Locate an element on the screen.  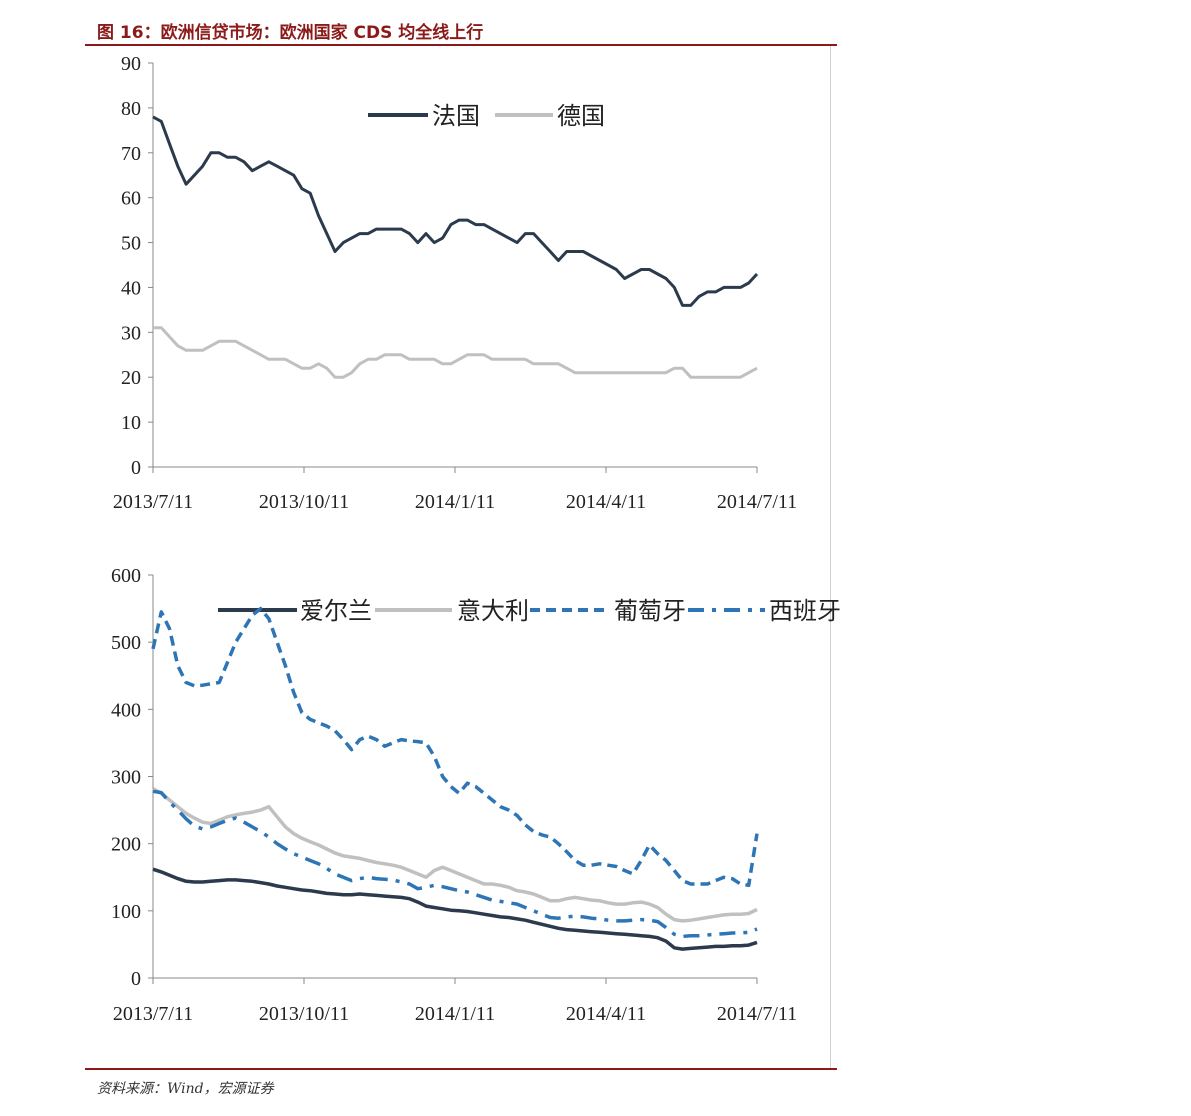
y-tick-label: 50 is located at coordinates (131, 244).